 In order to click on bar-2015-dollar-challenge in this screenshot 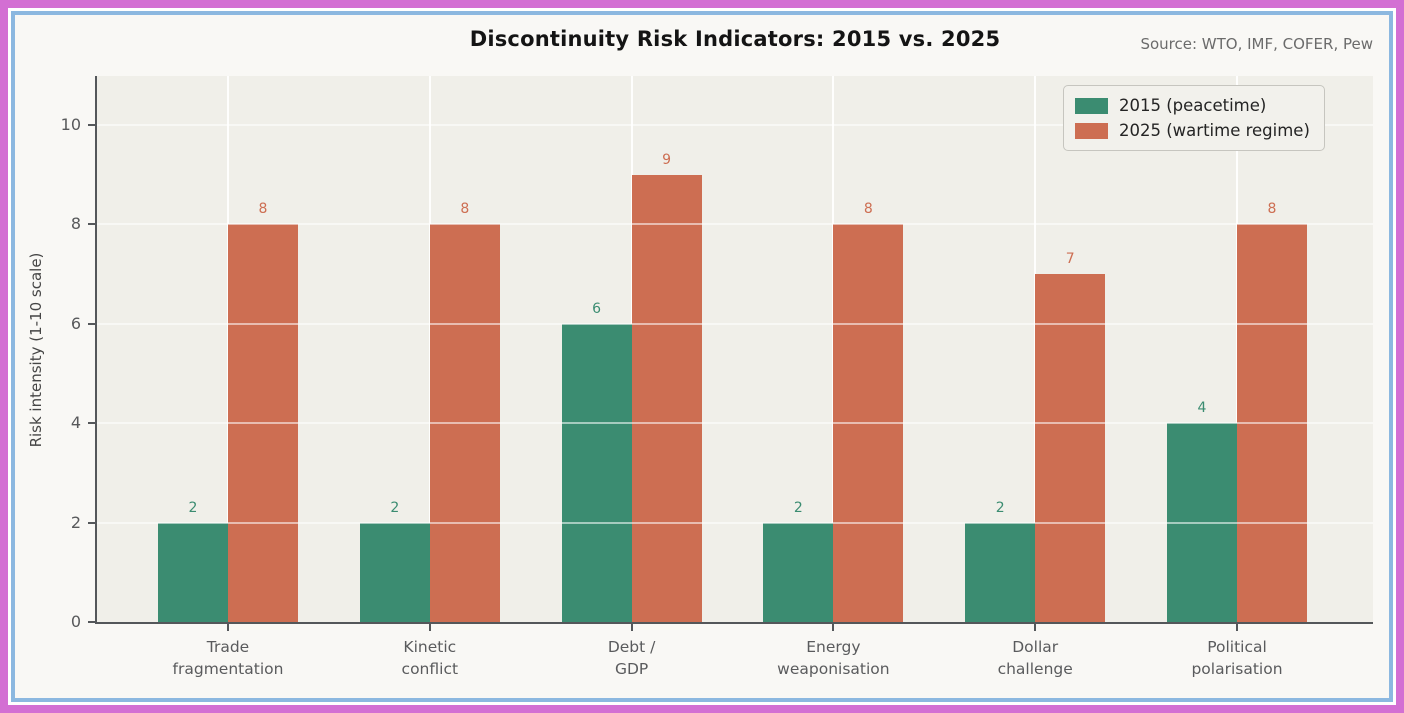, I will do `click(1000, 572)`.